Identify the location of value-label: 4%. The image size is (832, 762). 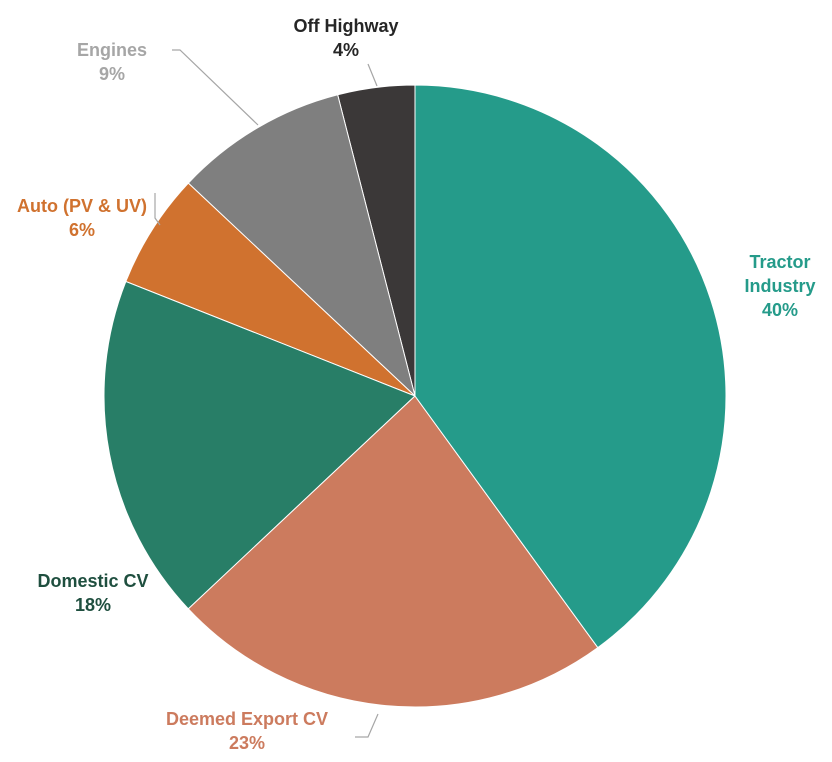
(345, 50).